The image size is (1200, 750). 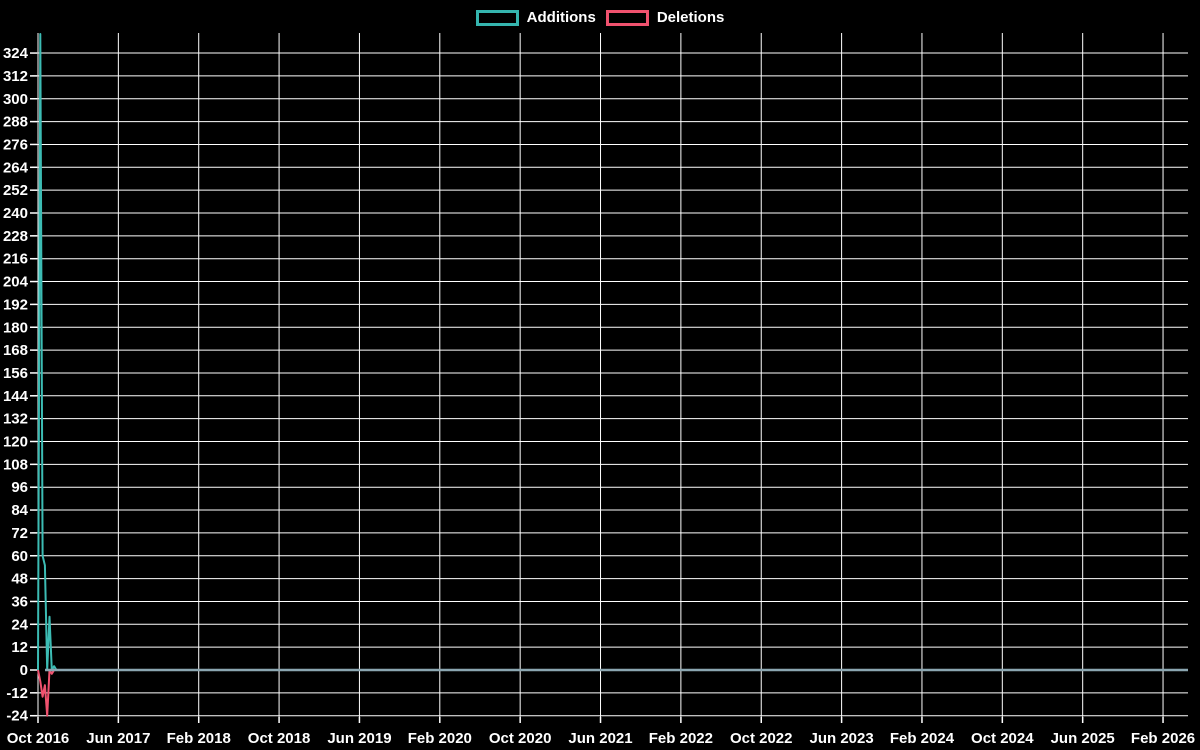 I want to click on x-tick-label: Jun 2021, so click(x=600, y=738).